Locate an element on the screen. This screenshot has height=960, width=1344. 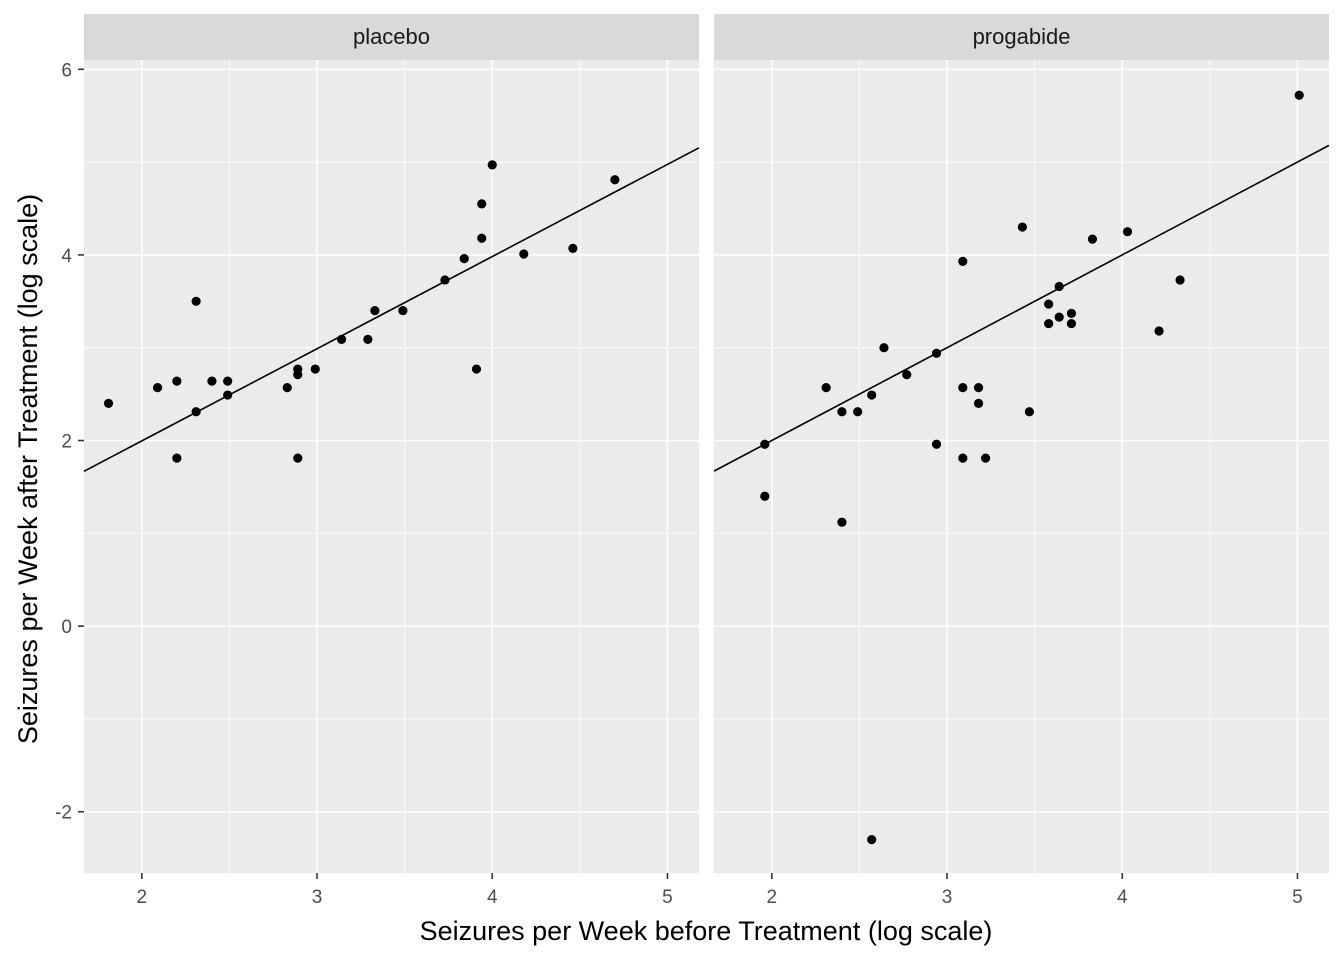
y-tick-label: 0 is located at coordinates (66, 627).